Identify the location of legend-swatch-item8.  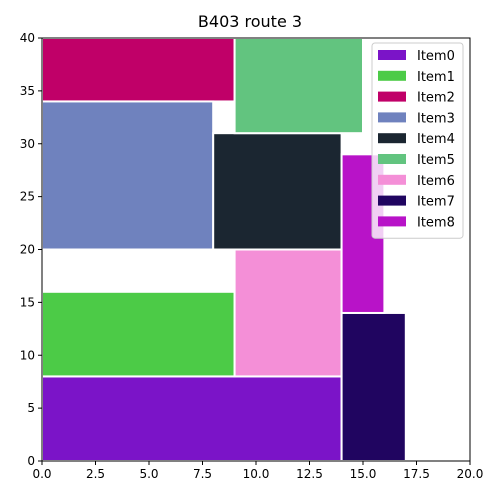
(392, 221).